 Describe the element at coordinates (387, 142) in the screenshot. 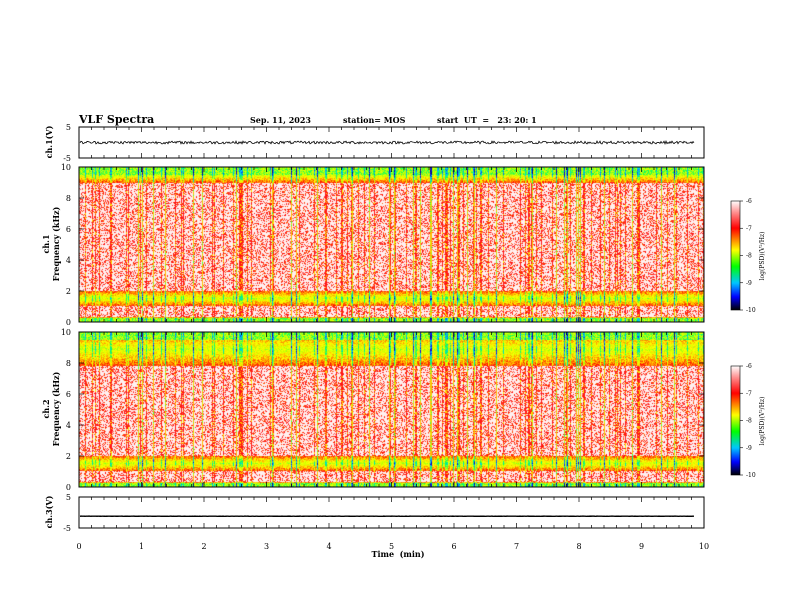

I see `ch1-voltage-trace` at that location.